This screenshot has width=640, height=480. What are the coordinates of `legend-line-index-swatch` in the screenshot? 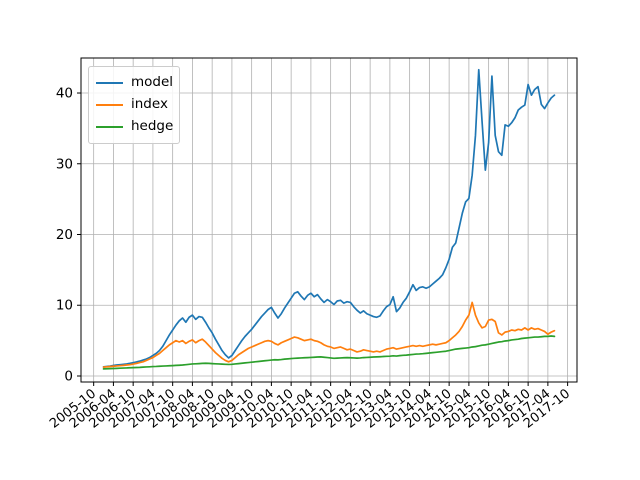 It's located at (109, 105).